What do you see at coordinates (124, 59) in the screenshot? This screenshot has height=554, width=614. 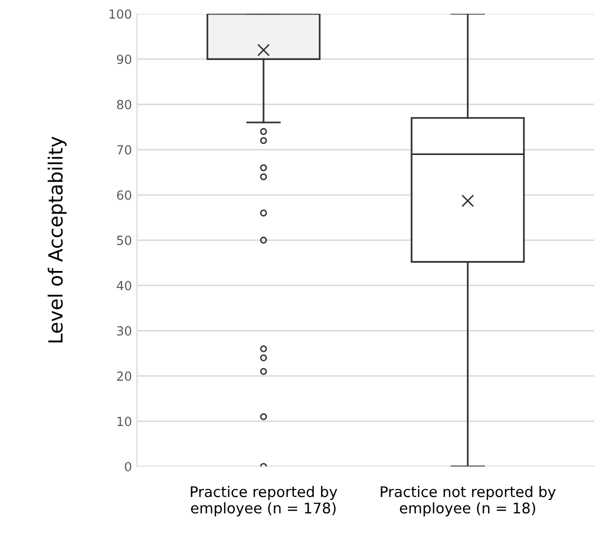 I see `y-tick-label: 90` at bounding box center [124, 59].